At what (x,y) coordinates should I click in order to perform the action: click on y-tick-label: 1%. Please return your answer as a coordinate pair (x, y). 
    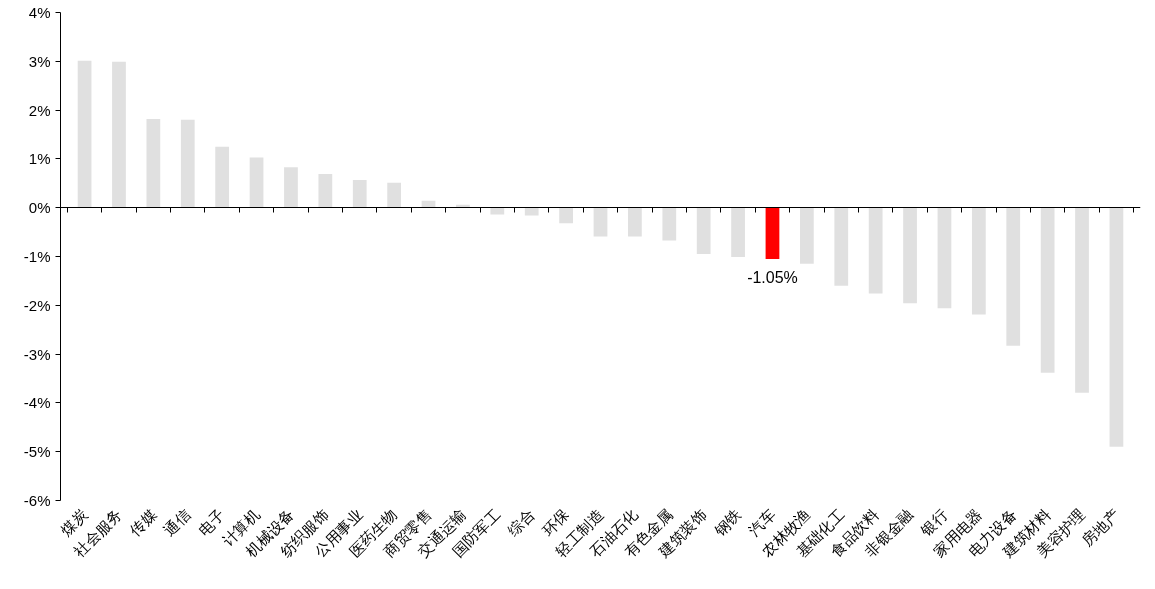
    Looking at the image, I should click on (39, 159).